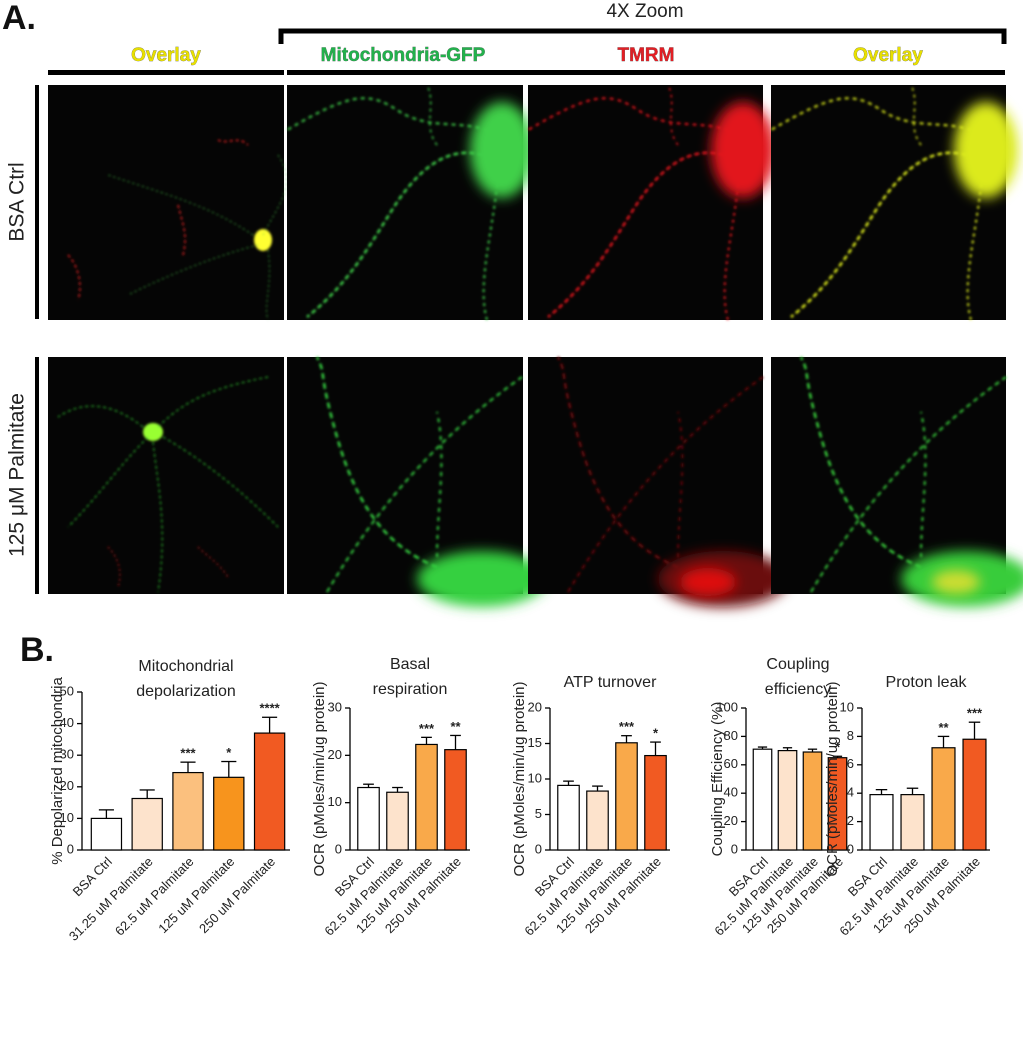 This screenshot has width=1023, height=1055. What do you see at coordinates (538, 813) in the screenshot?
I see `y-tick-label: 5` at bounding box center [538, 813].